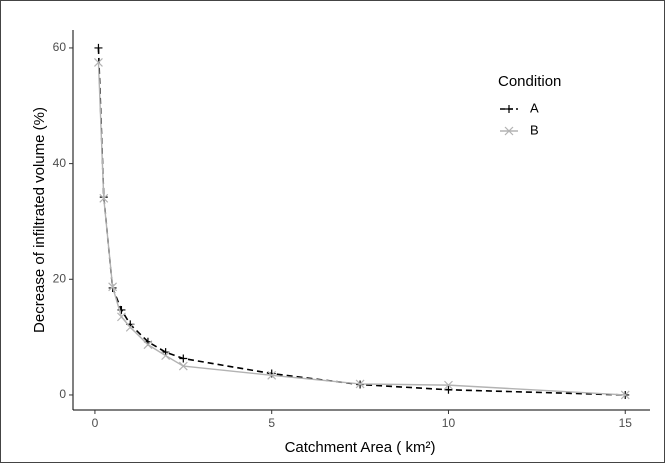 The image size is (665, 463). What do you see at coordinates (449, 423) in the screenshot?
I see `x-tick-label: 10` at bounding box center [449, 423].